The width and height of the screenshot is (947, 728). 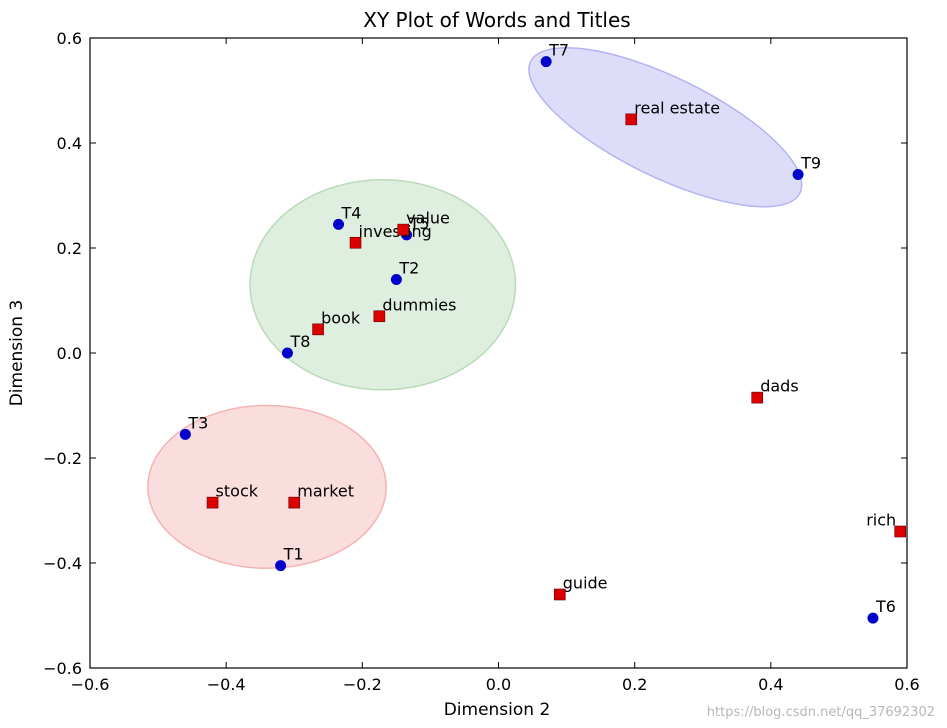 I want to click on point-value, so click(x=403, y=229).